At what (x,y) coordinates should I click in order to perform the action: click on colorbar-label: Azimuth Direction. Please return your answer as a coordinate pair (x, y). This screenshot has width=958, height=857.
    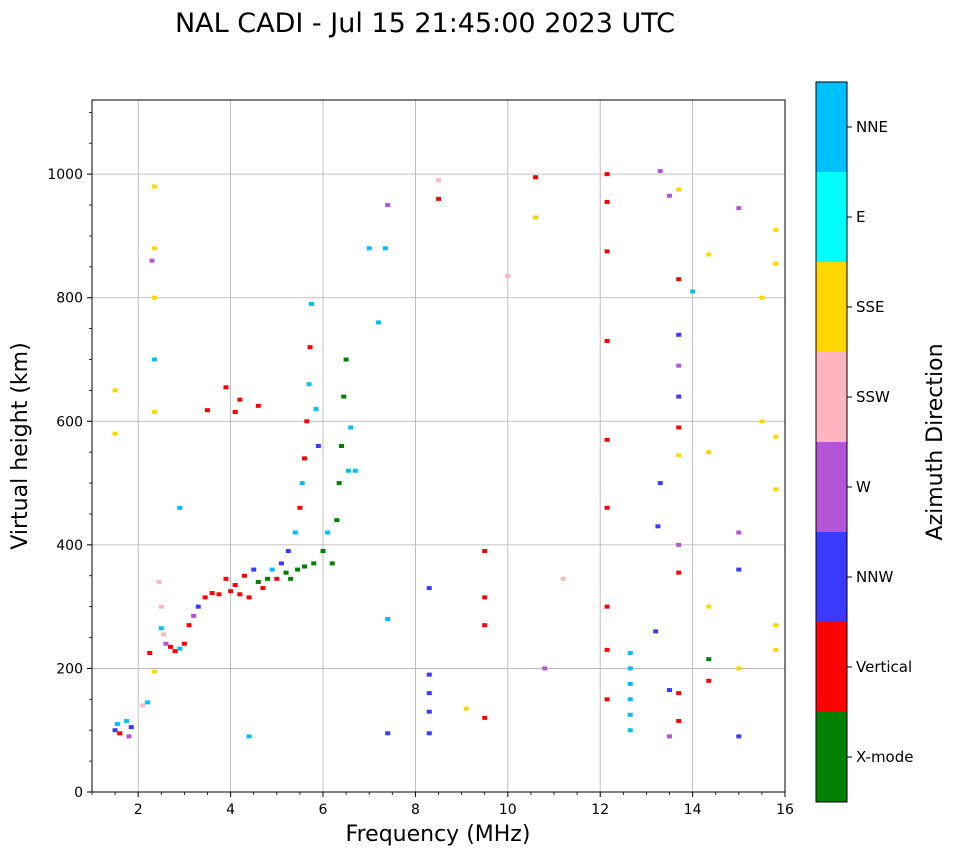
    Looking at the image, I should click on (935, 441).